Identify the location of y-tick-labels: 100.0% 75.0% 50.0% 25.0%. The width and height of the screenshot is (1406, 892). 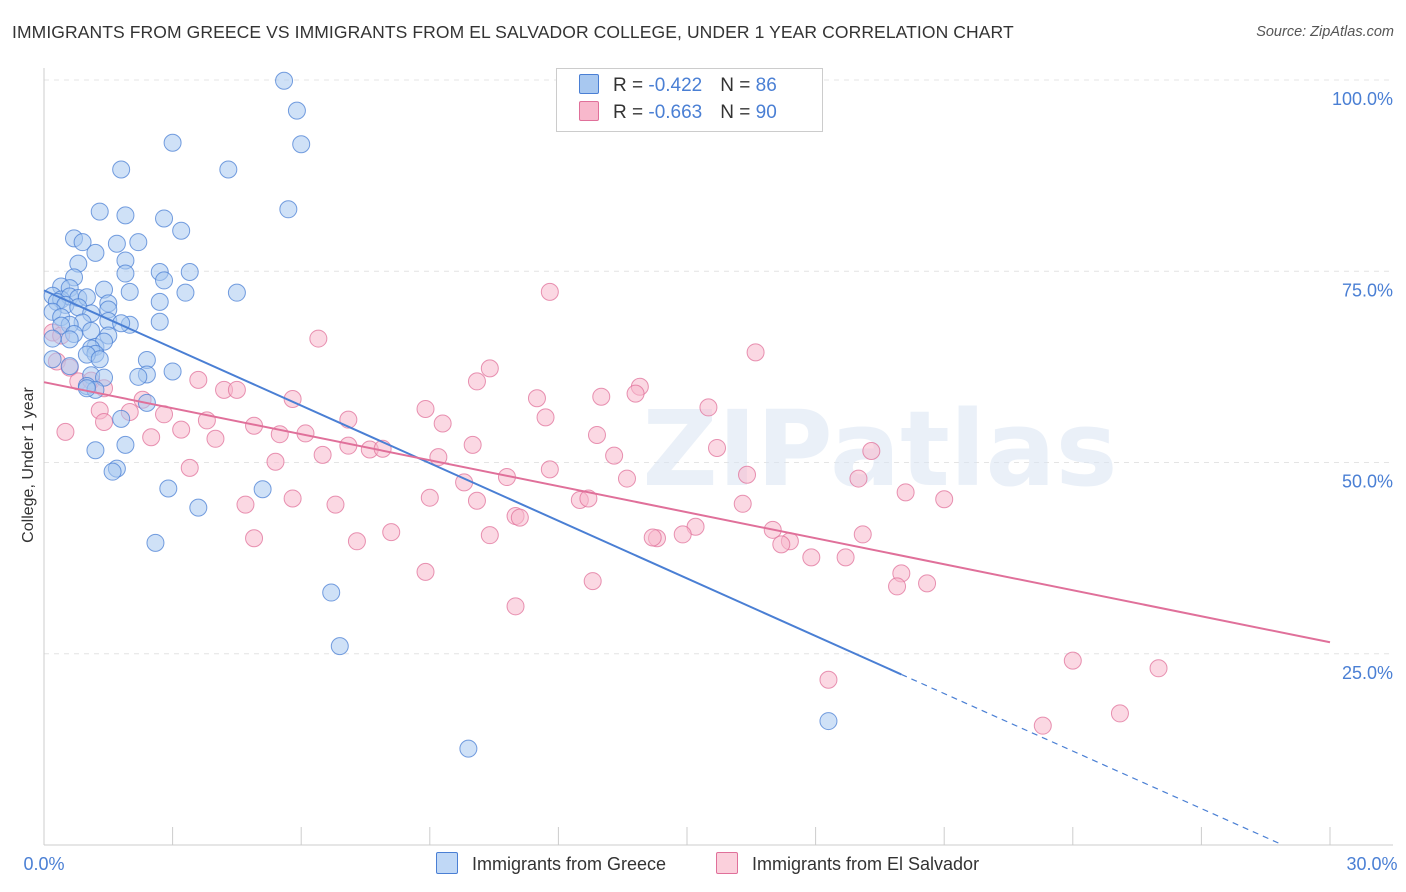
(1362, 386).